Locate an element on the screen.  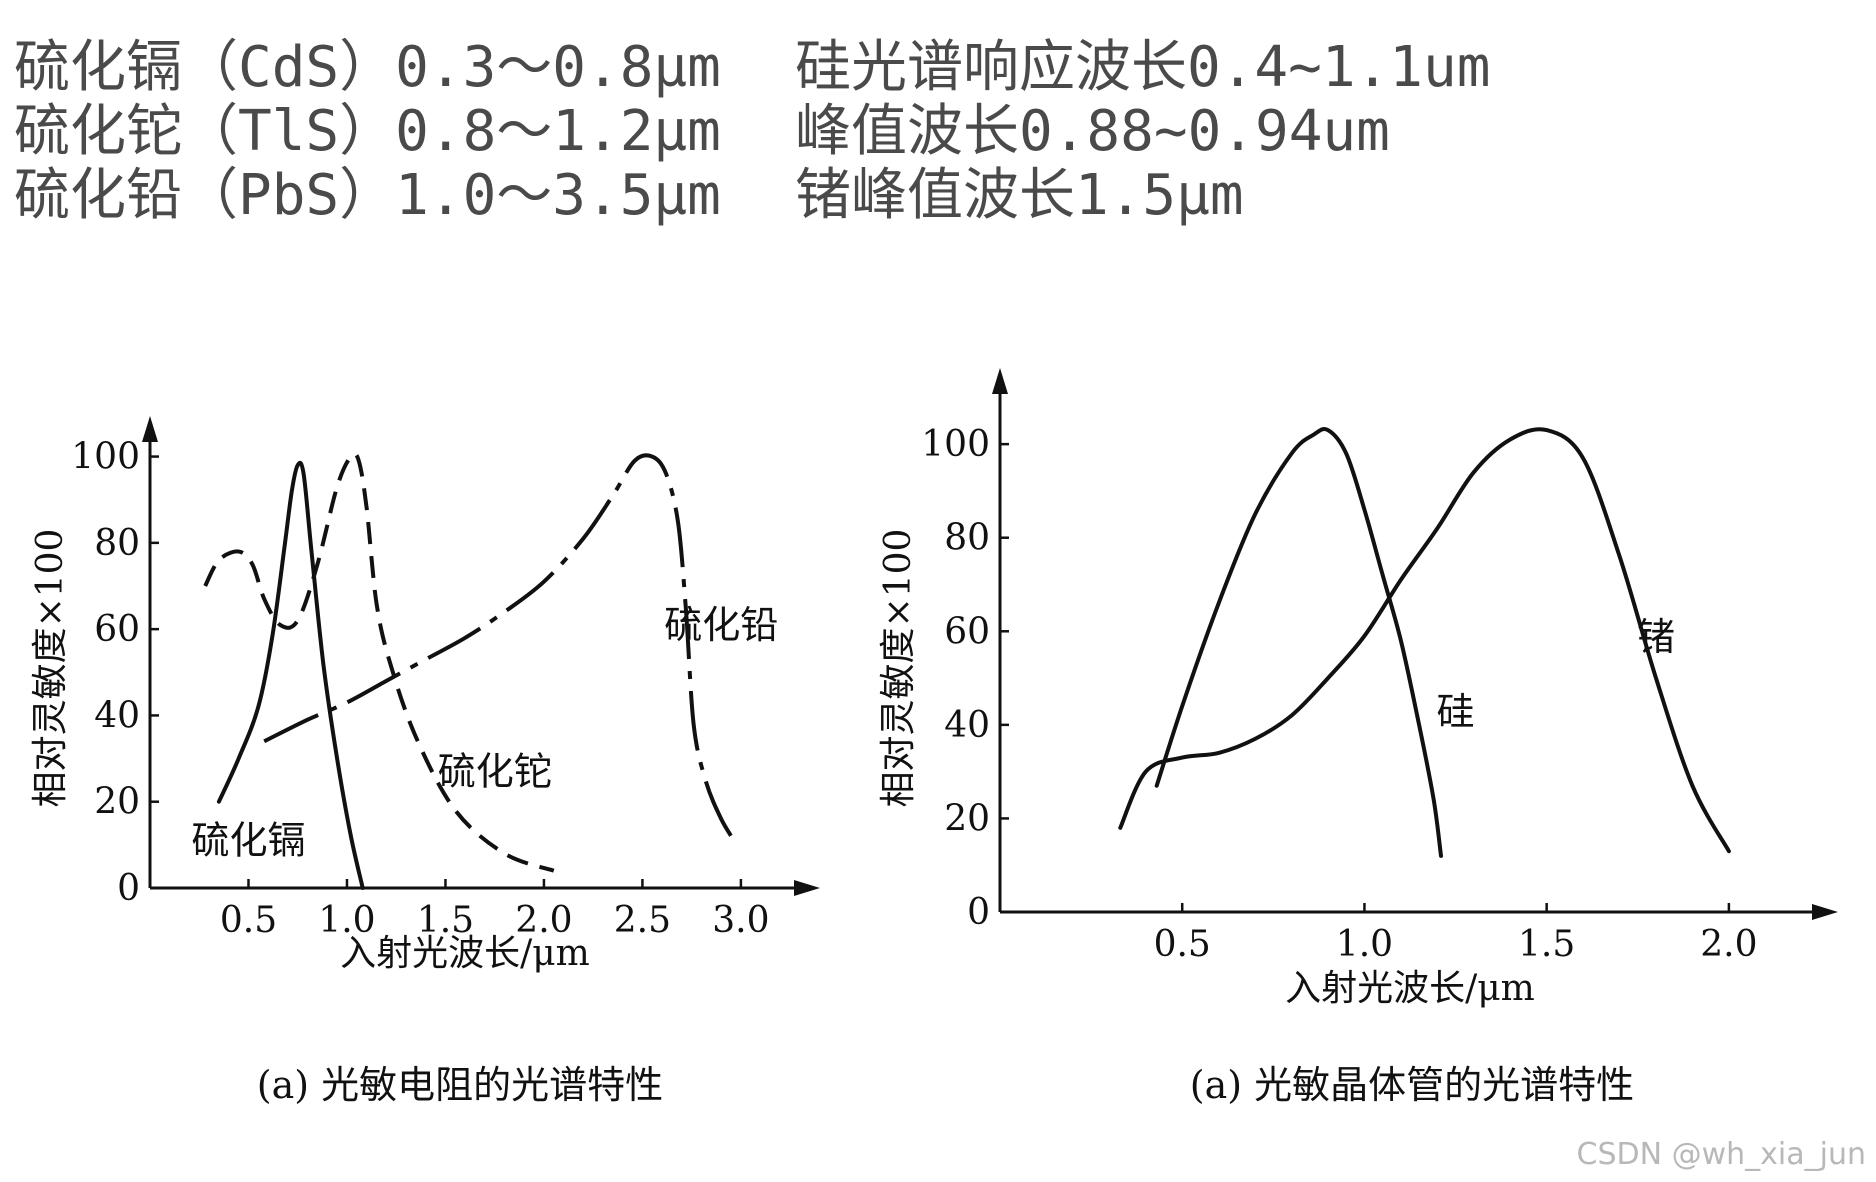
x-tick-label: 3.0 is located at coordinates (740, 920).